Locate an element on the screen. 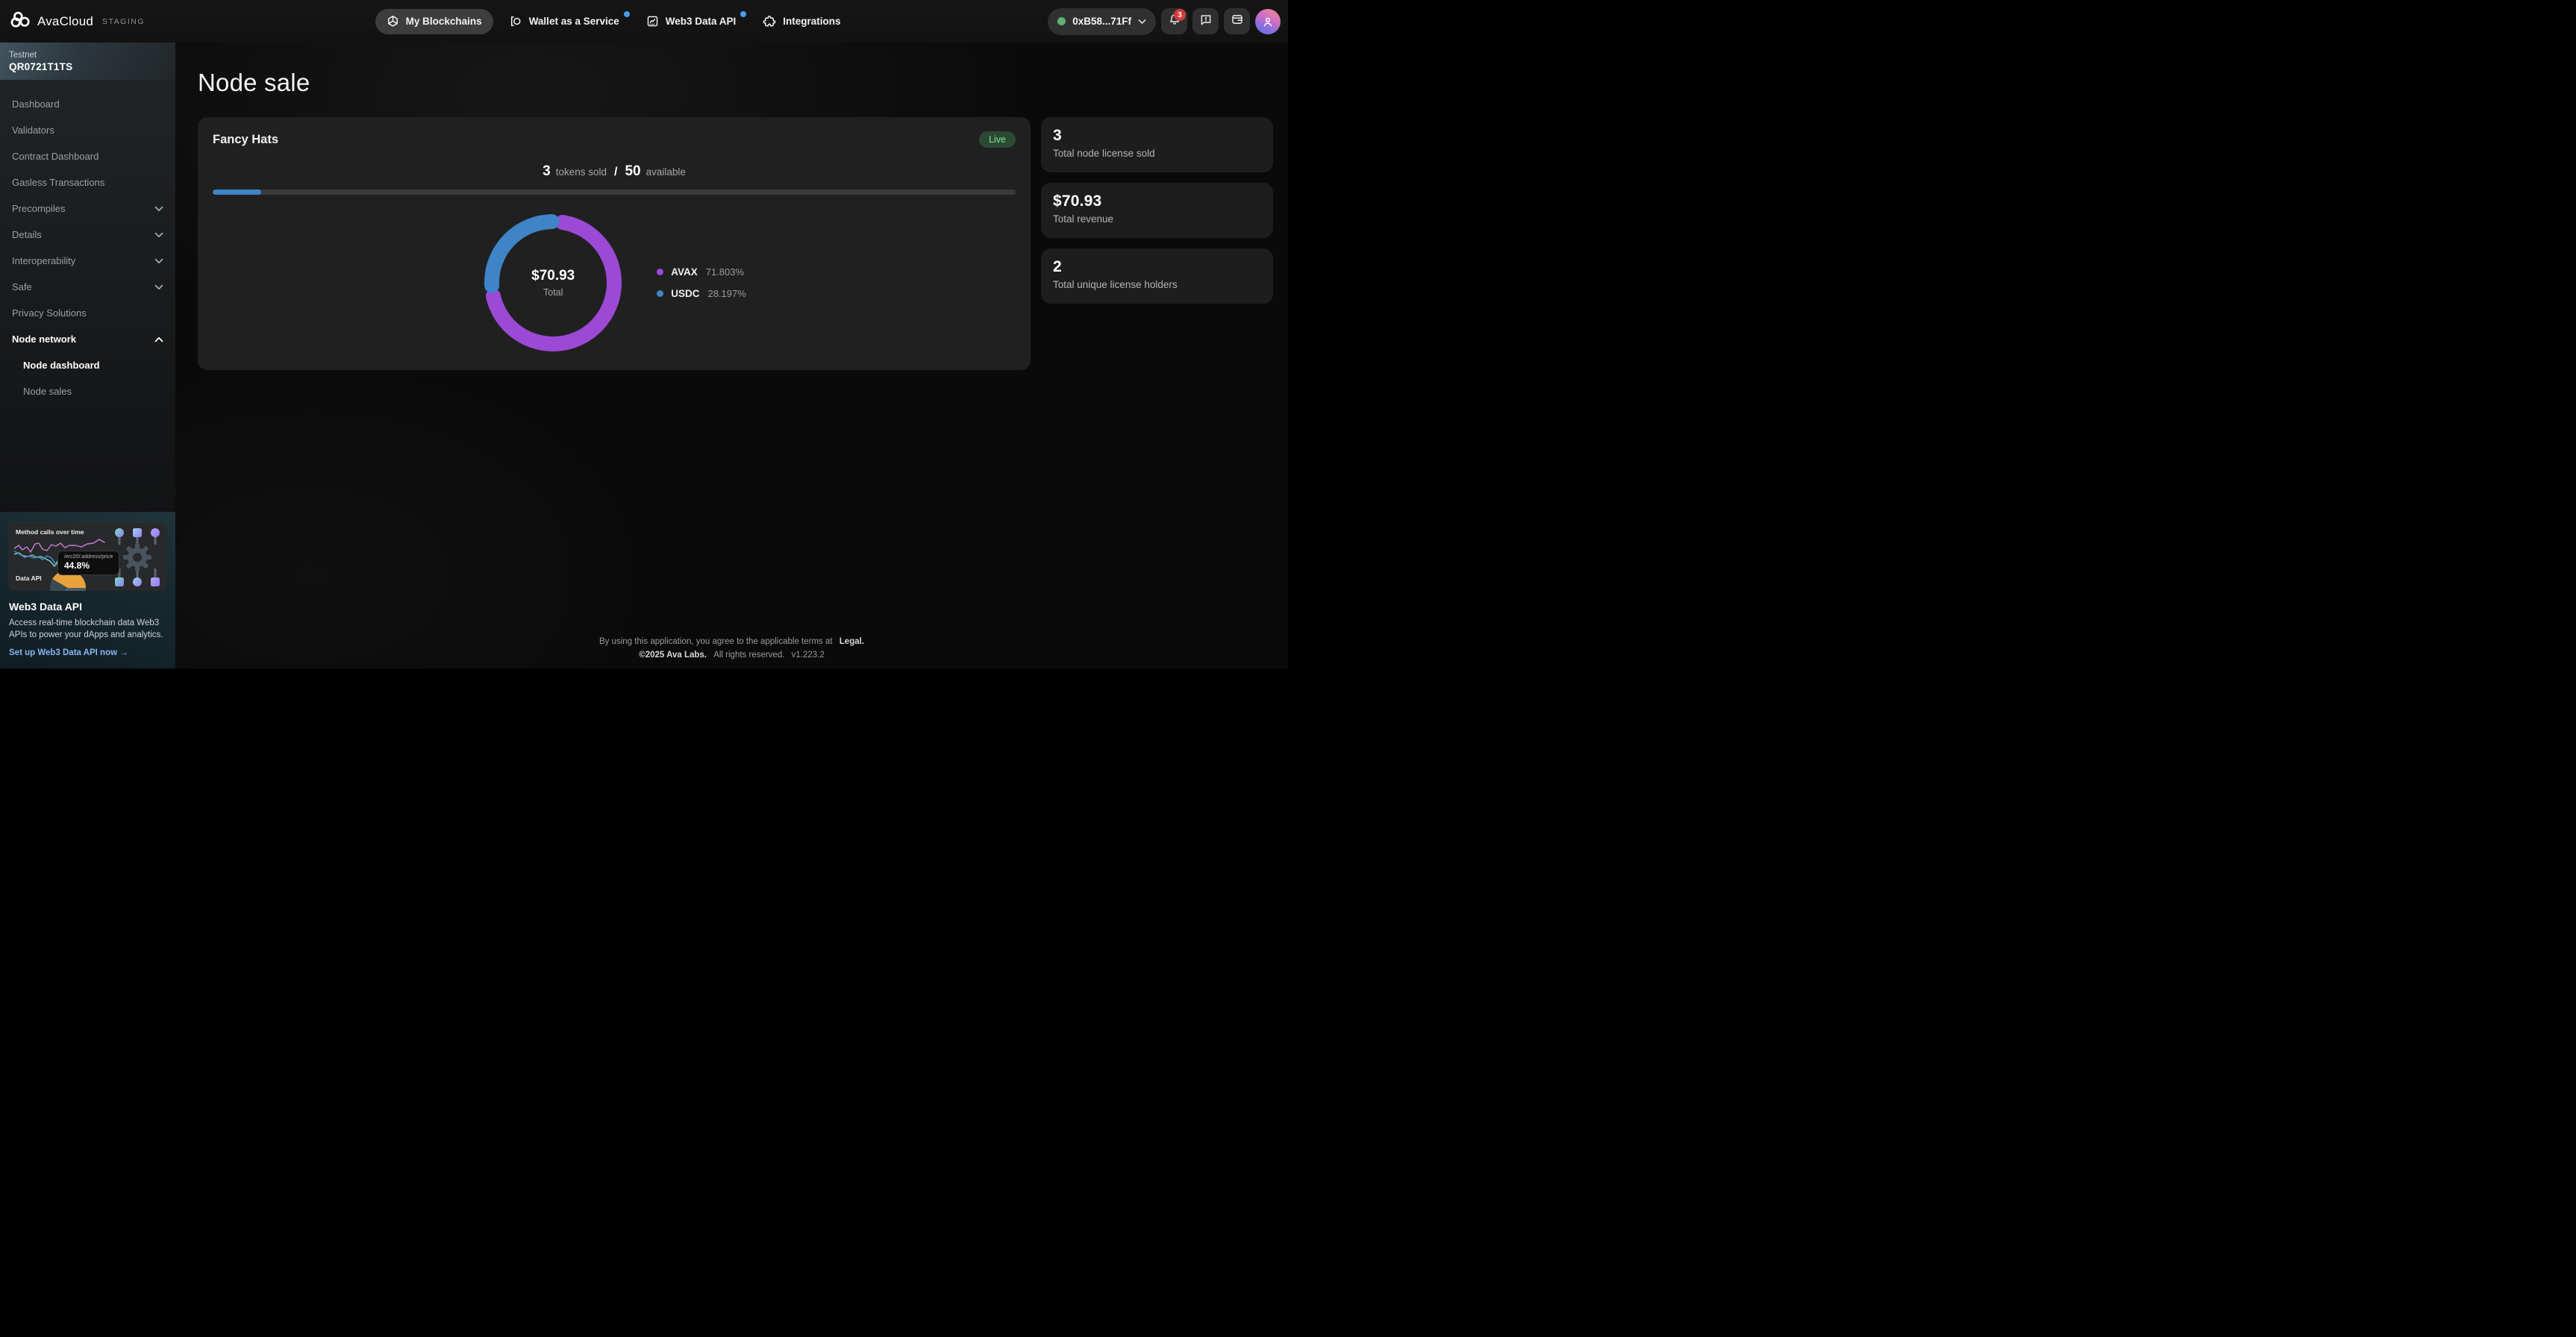 Image resolution: width=2576 pixels, height=1337 pixels. promo-tooltip-value: 44.8% is located at coordinates (77, 566).